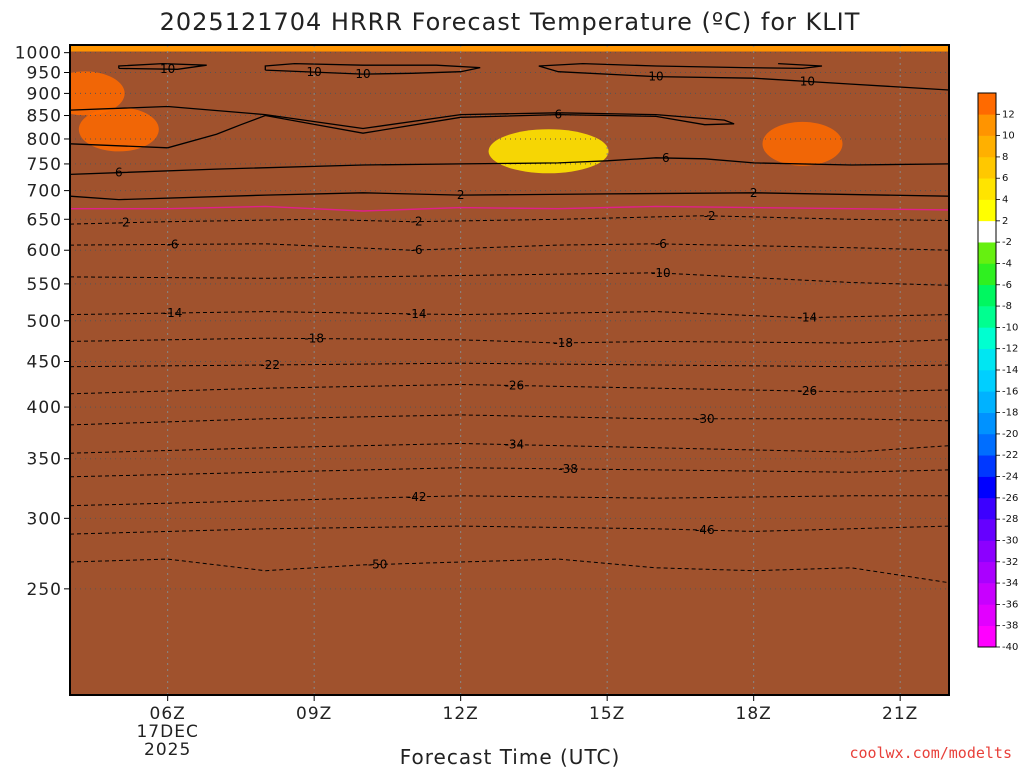  I want to click on colorbar-label: -40, so click(1010, 647).